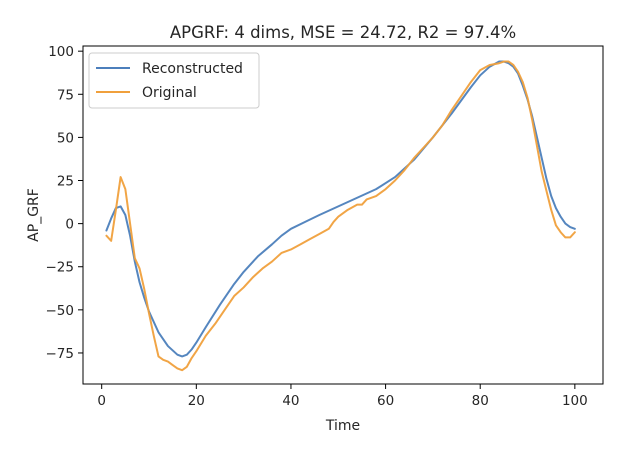 This screenshot has width=624, height=456. Describe the element at coordinates (169, 93) in the screenshot. I see `legend-label-original: Original` at that location.